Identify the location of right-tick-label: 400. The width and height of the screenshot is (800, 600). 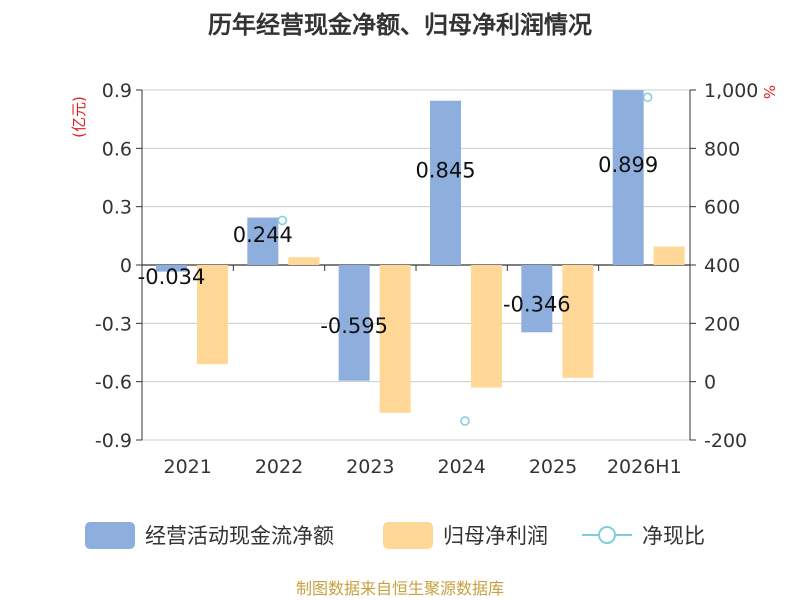
(722, 266).